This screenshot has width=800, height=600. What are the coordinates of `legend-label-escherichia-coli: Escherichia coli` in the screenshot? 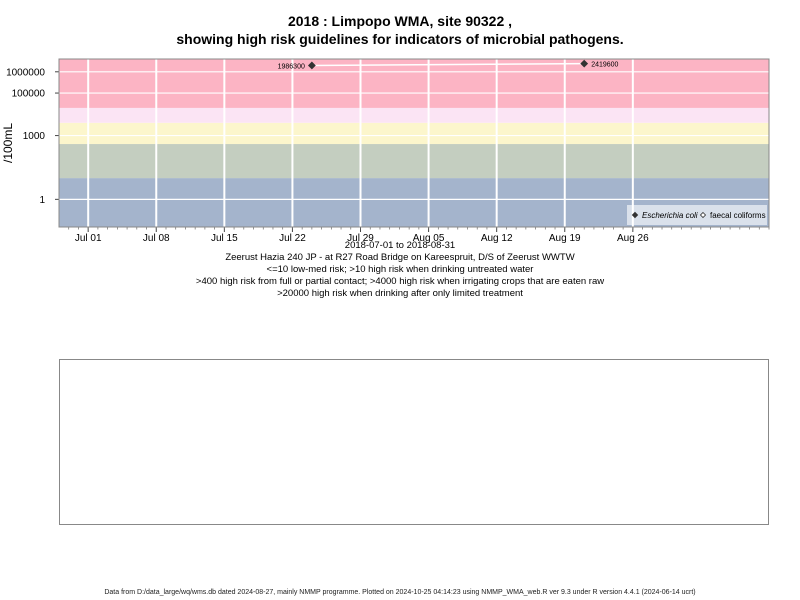 It's located at (670, 215).